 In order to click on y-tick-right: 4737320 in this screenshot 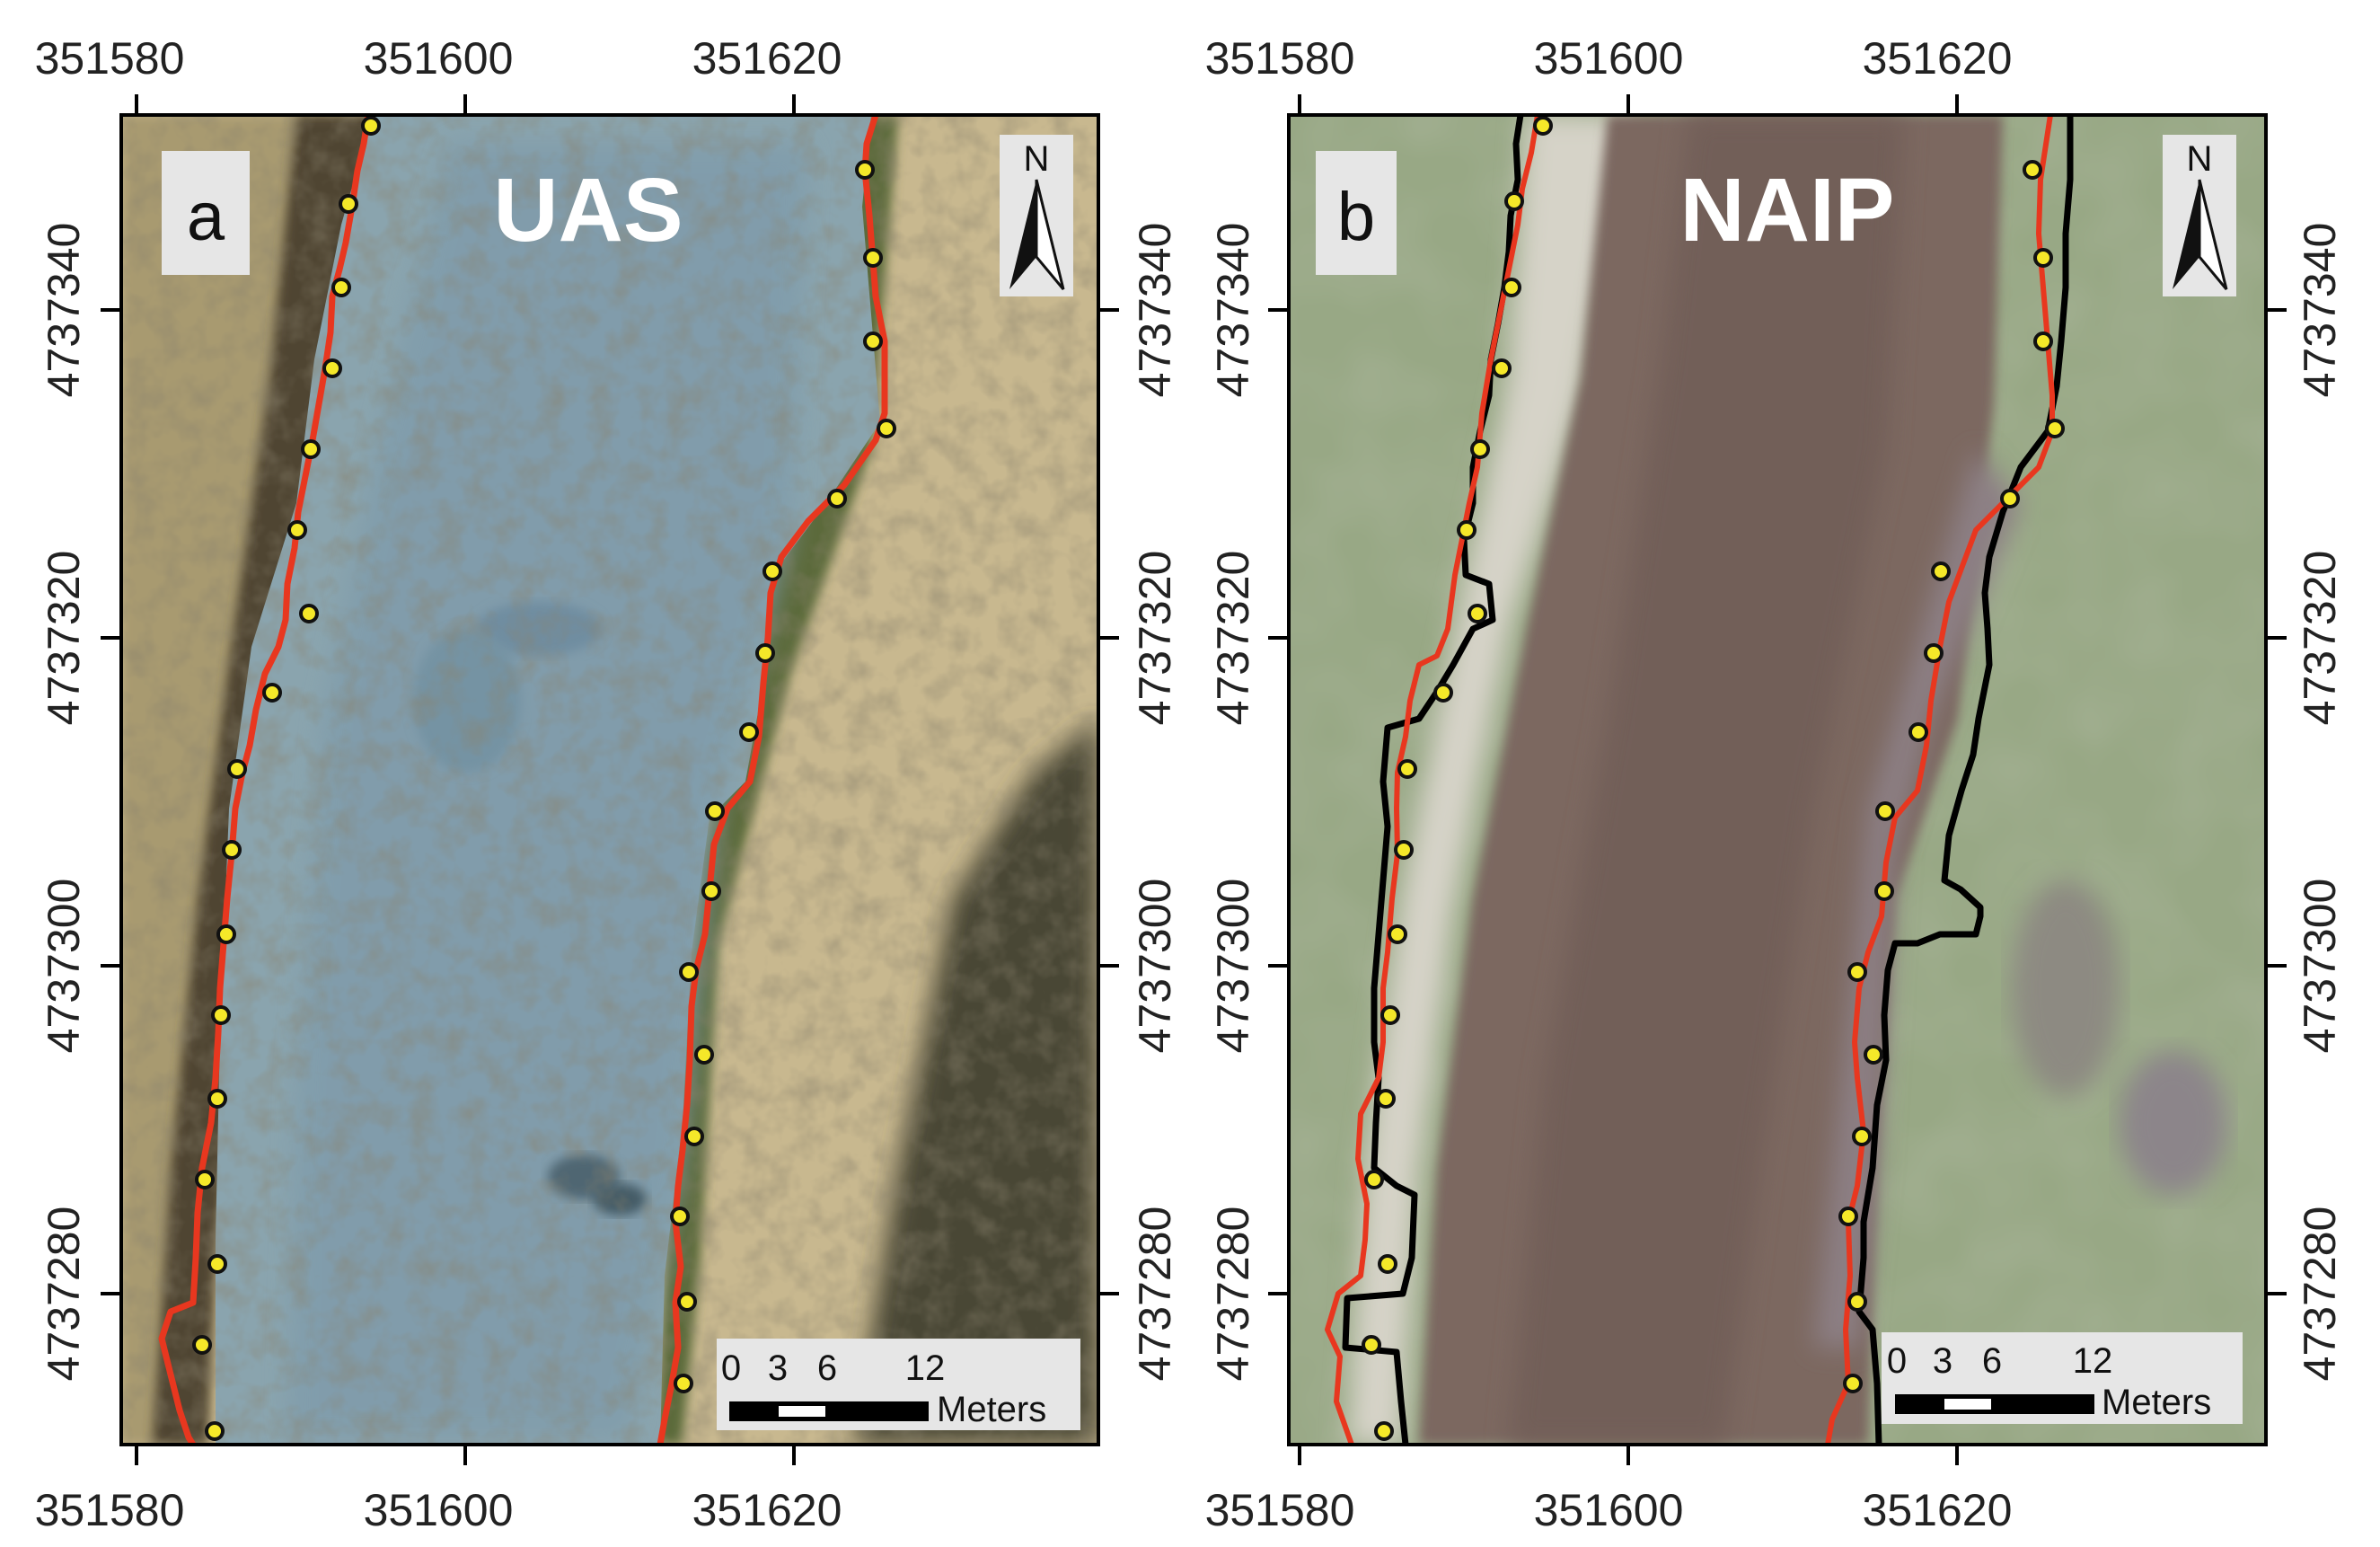, I will do `click(1155, 638)`.